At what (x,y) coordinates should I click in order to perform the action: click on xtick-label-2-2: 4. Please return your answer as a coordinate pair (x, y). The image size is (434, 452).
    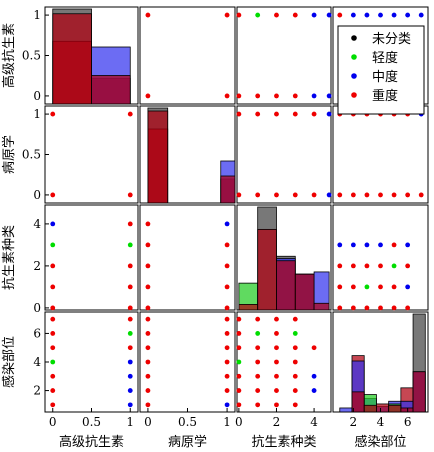
    Looking at the image, I should click on (314, 422).